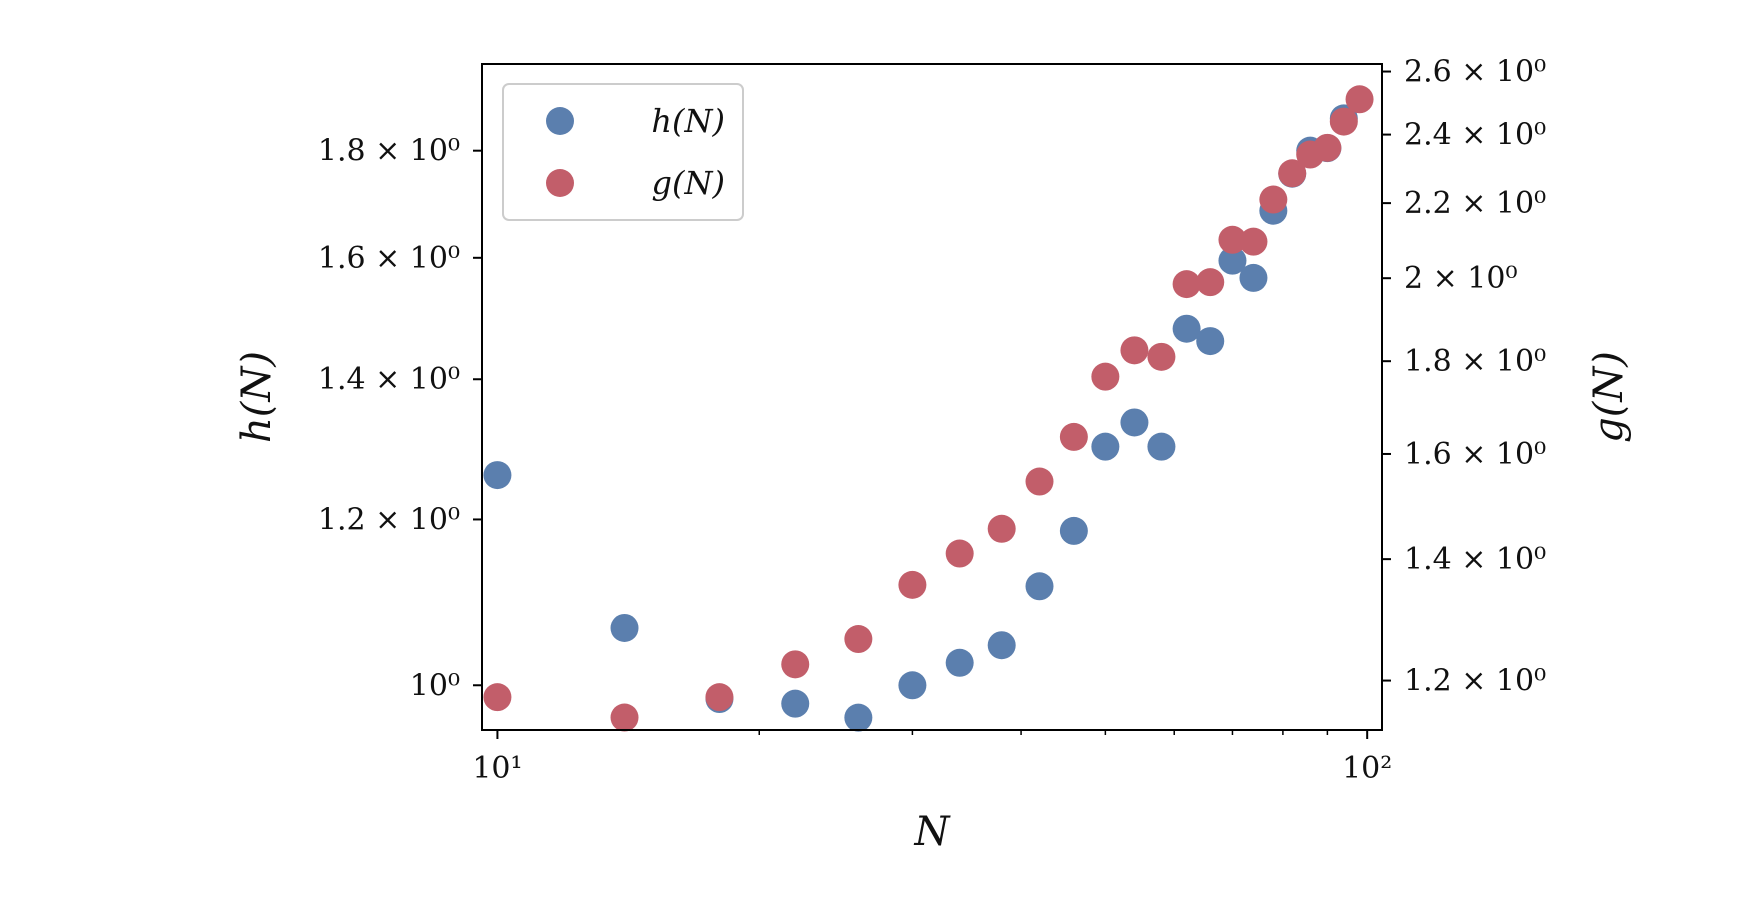 This screenshot has height=907, width=1759. Describe the element at coordinates (257, 397) in the screenshot. I see `left-y-axis-label: h(N)` at that location.